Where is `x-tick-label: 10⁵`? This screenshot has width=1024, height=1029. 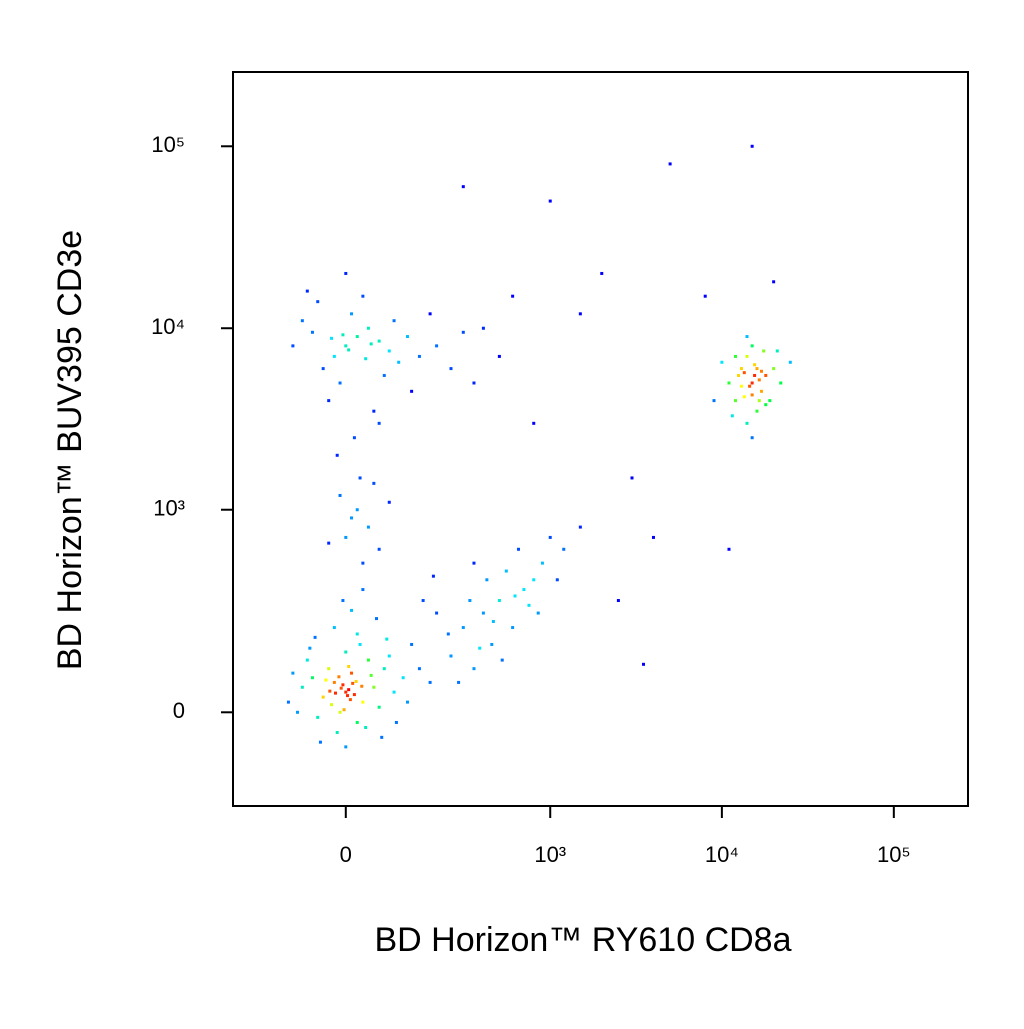 x-tick-label: 10⁵ is located at coordinates (894, 854).